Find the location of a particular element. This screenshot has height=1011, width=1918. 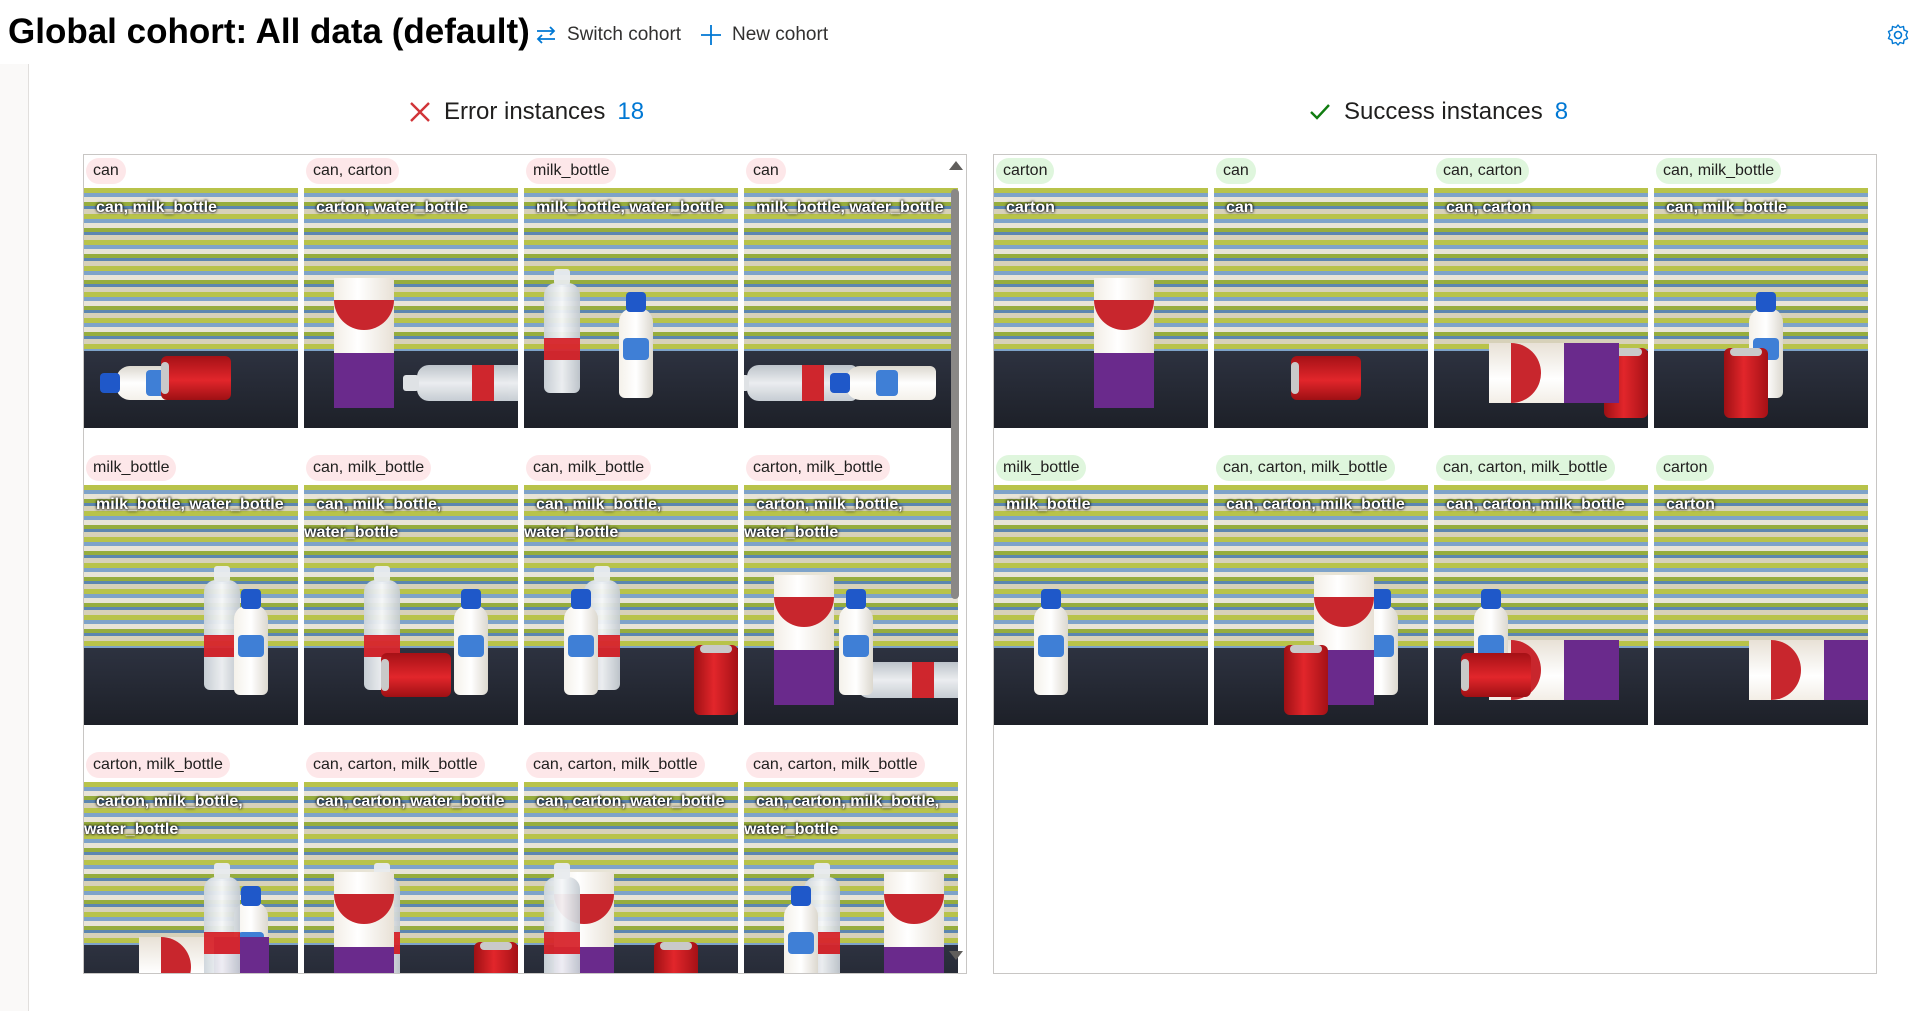

gear-icon is located at coordinates (1898, 35).